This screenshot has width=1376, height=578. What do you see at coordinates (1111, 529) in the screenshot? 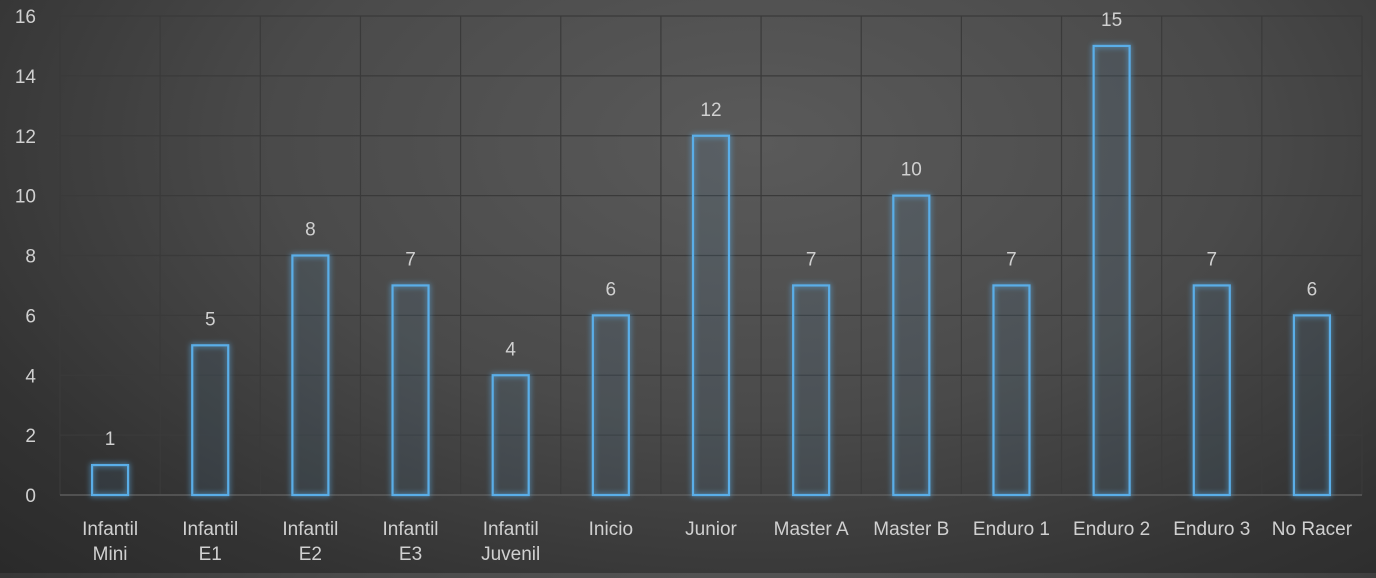
I see `x-tick-label: Enduro 2` at bounding box center [1111, 529].